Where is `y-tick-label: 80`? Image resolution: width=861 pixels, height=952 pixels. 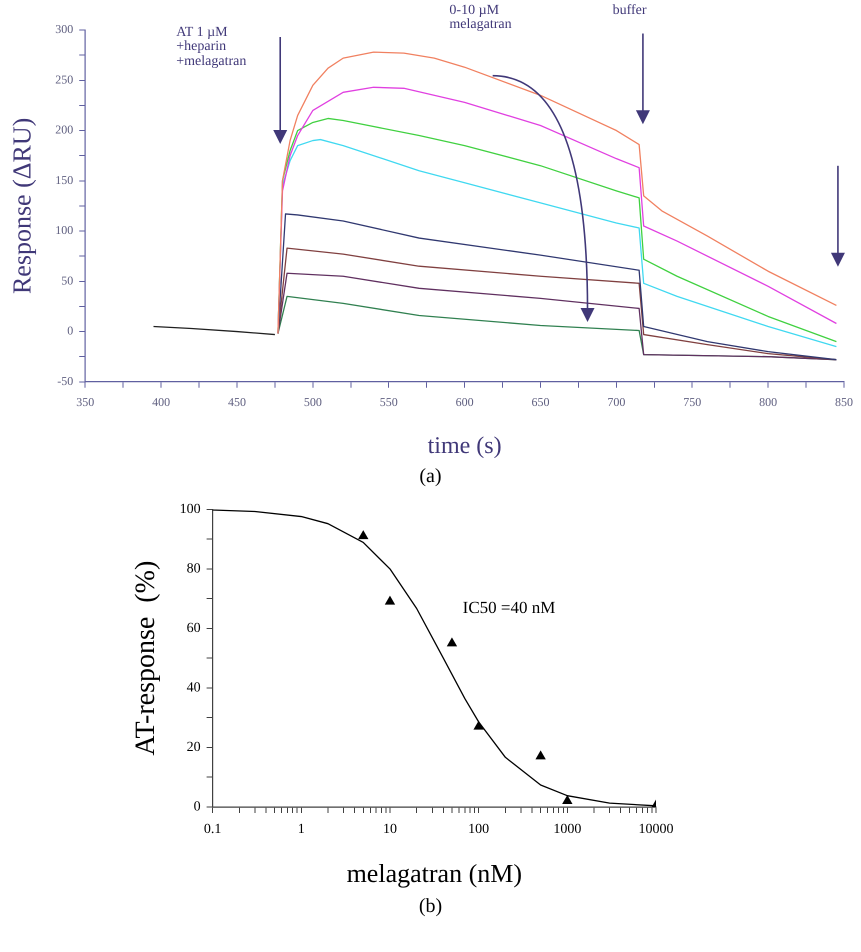
y-tick-label: 80 is located at coordinates (193, 569).